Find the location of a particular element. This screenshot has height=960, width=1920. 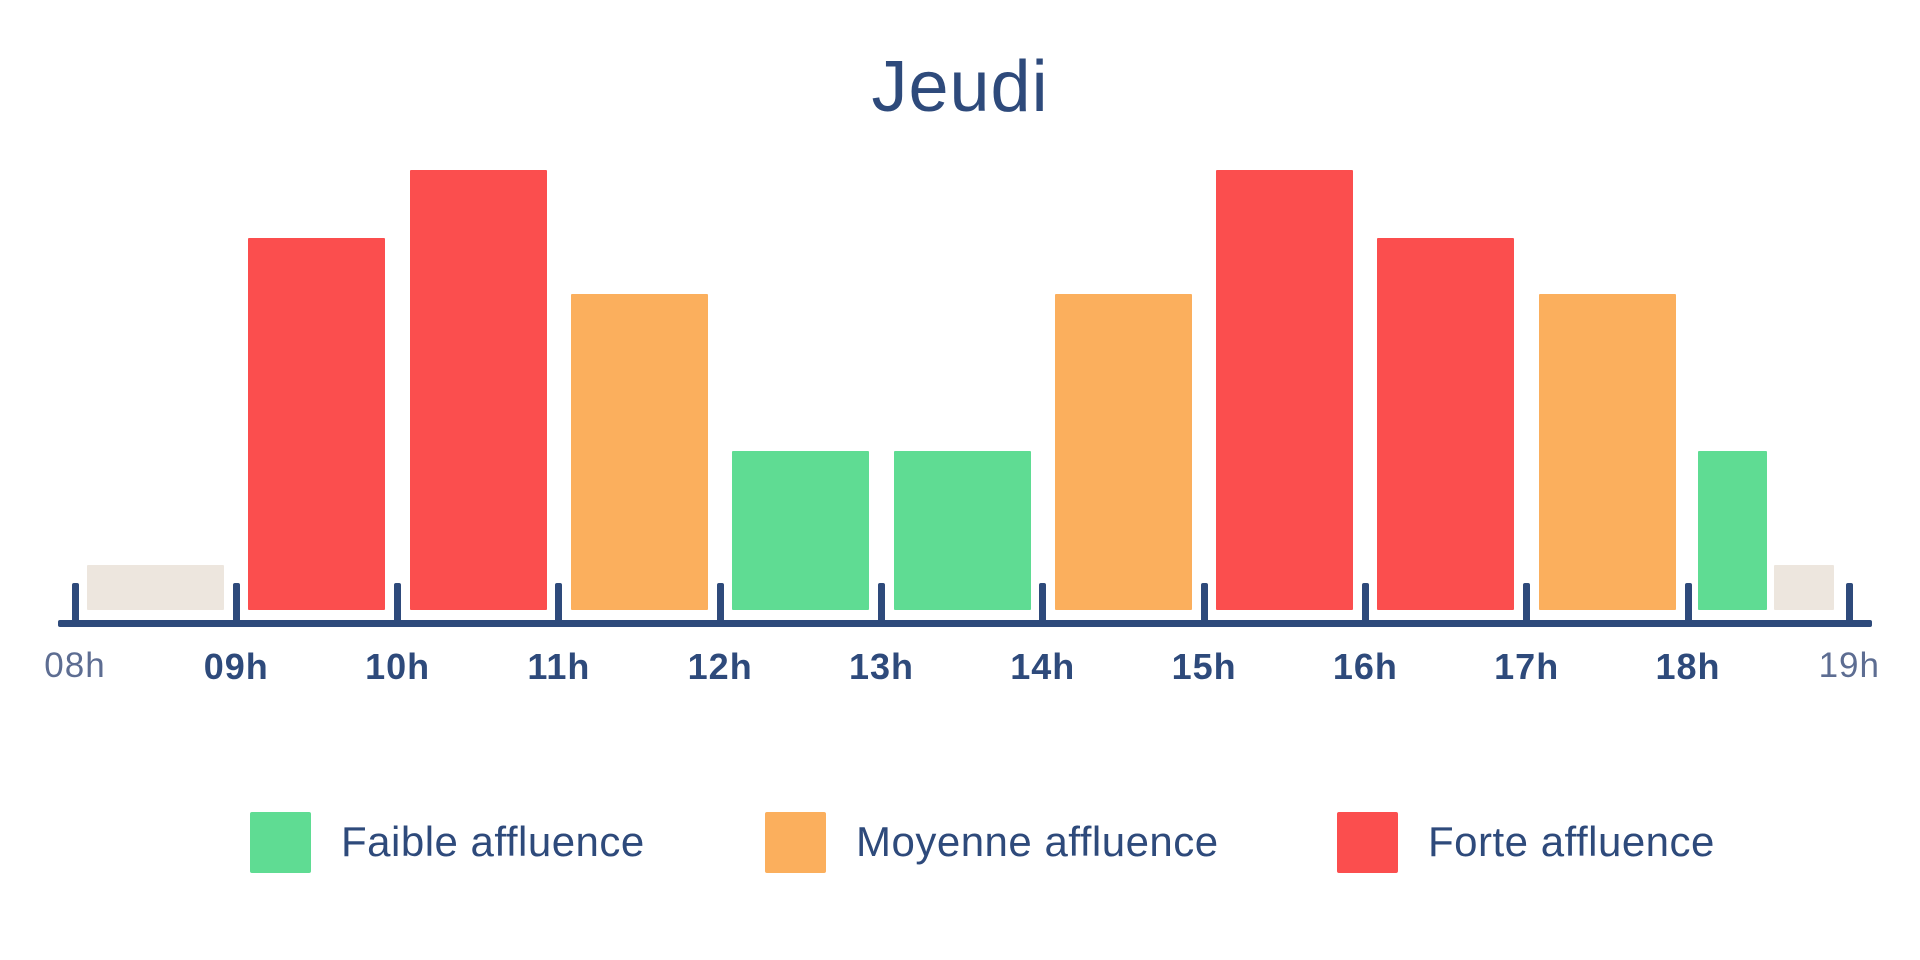

legend-item-moyenne: Moyenne affluence is located at coordinates (992, 842).